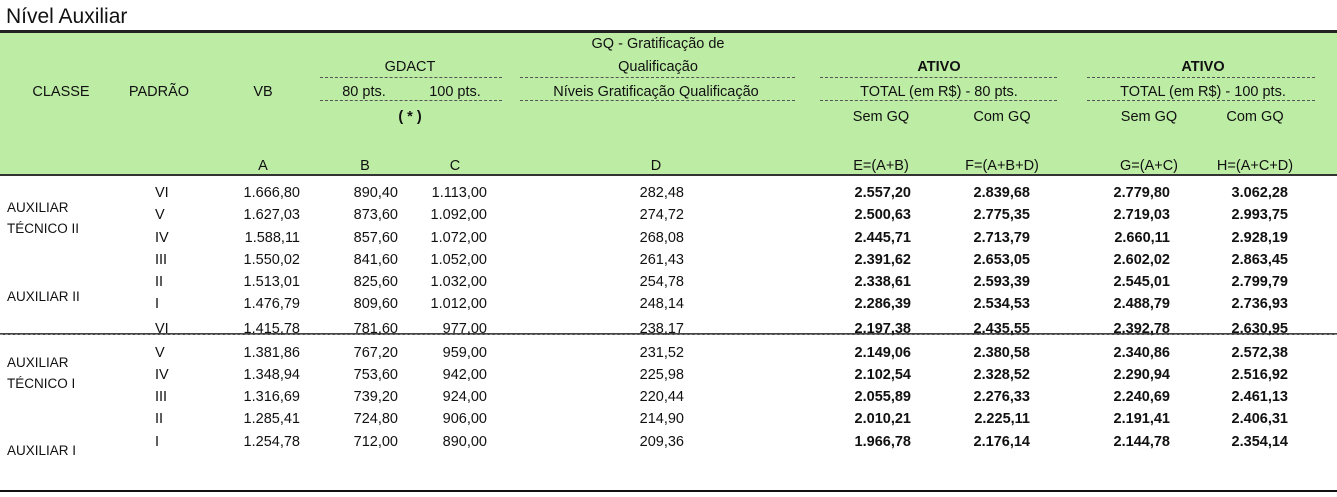 The height and width of the screenshot is (497, 1337). I want to click on cell-d: 209,36, so click(661, 441).